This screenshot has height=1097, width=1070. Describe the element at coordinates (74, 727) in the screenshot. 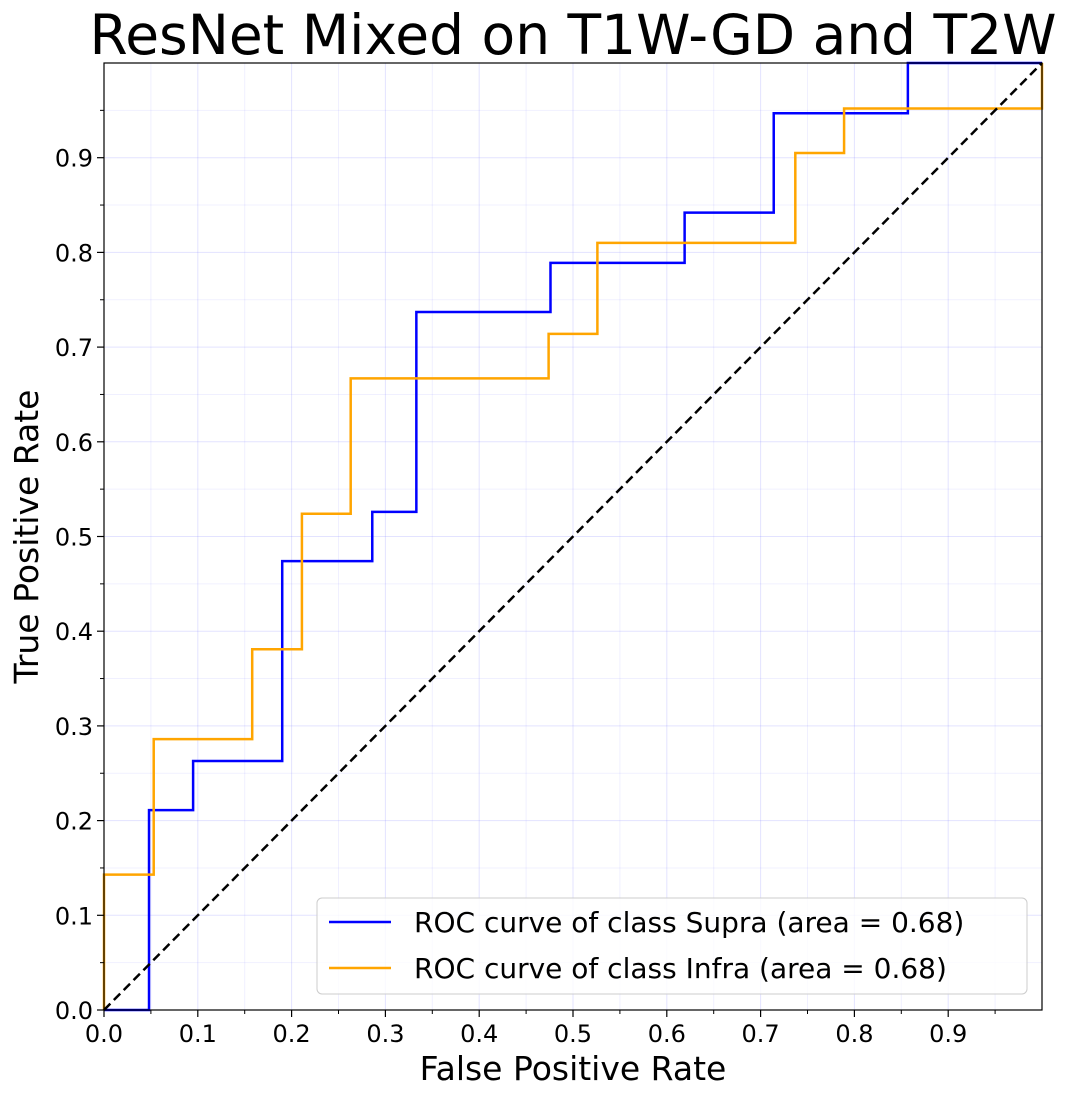

I see `y-tick-label: 0.3` at that location.